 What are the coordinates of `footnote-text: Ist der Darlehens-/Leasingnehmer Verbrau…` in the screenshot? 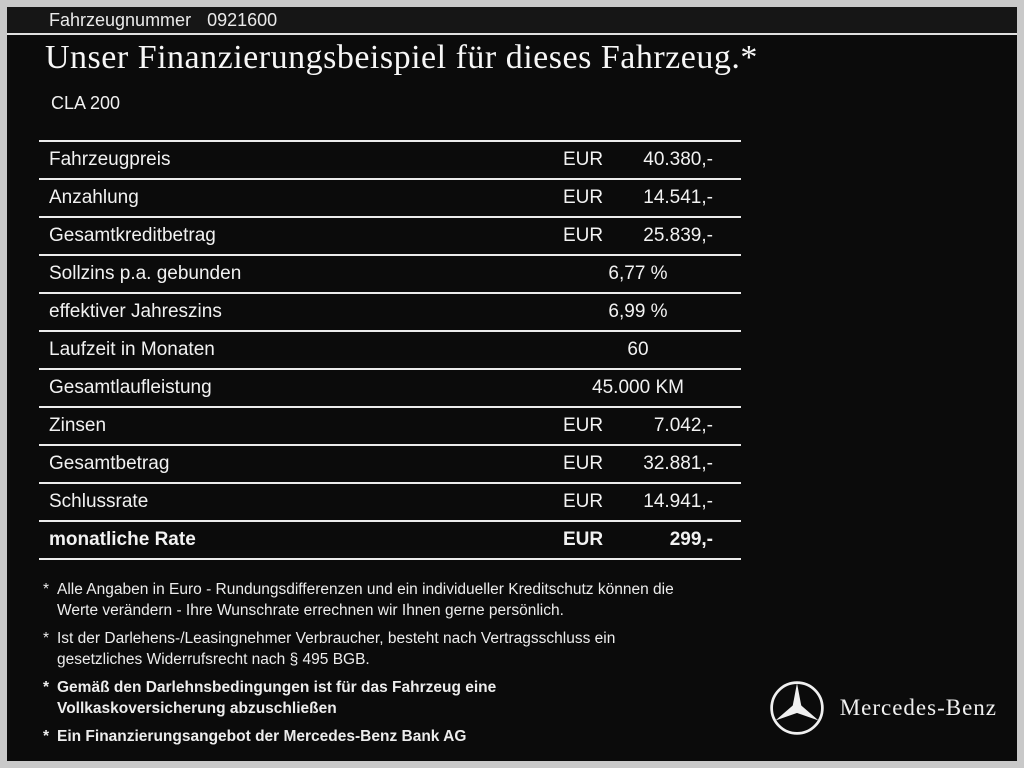 It's located at (403, 649).